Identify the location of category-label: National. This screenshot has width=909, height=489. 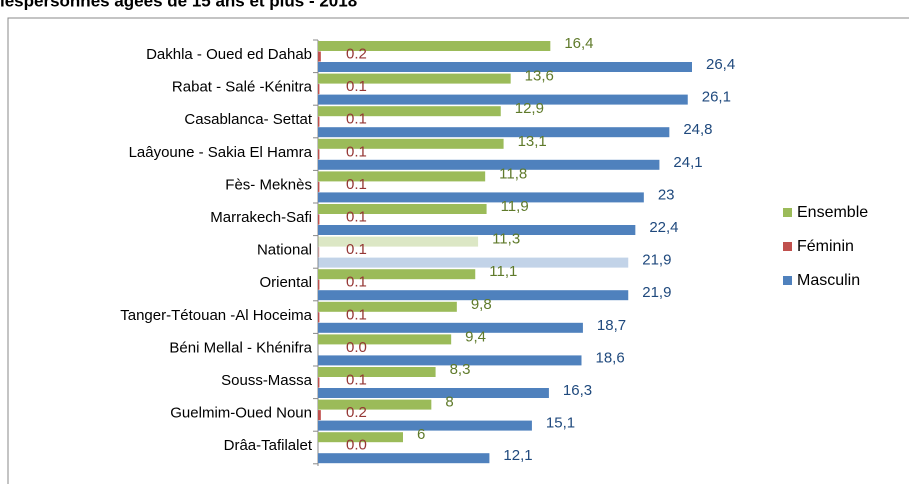
(284, 250).